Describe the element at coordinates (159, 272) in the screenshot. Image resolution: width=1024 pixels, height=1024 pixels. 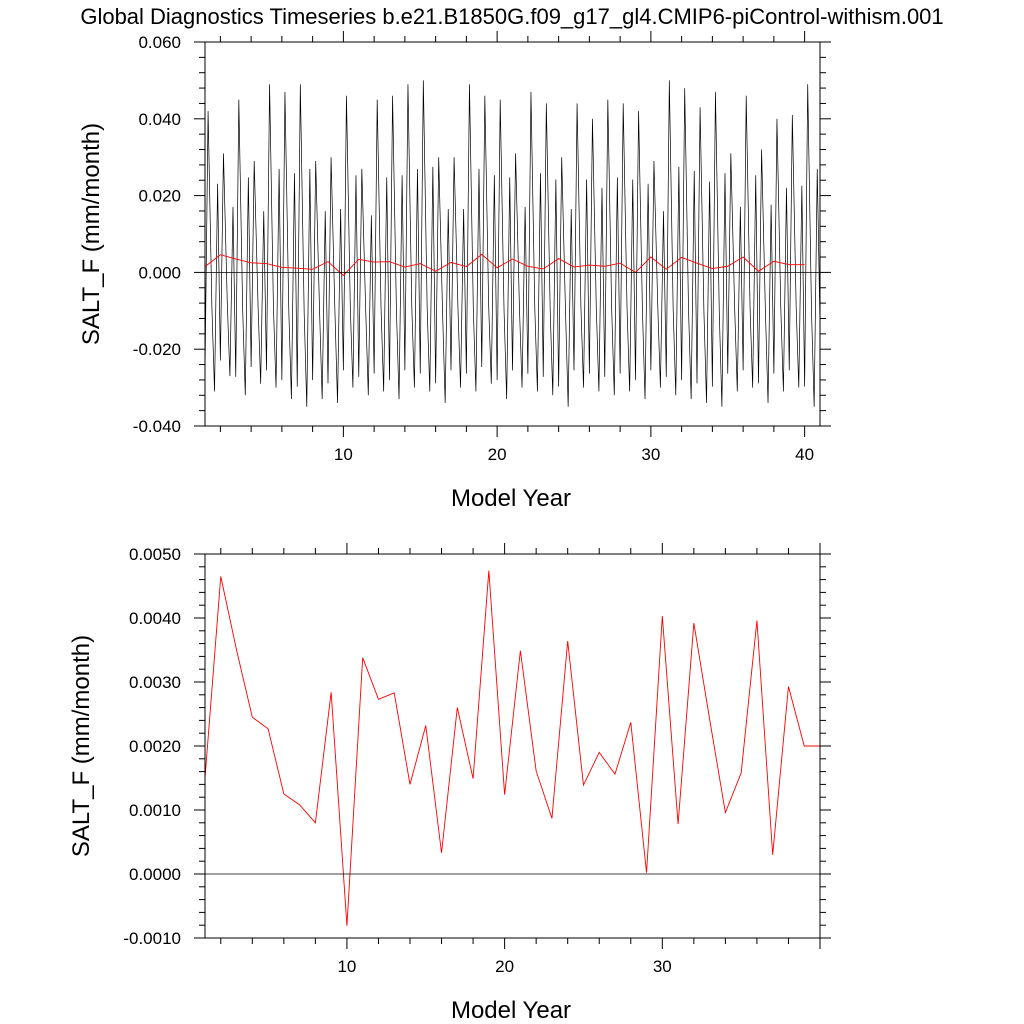
I see `top-y-tick-label: 0.000` at that location.